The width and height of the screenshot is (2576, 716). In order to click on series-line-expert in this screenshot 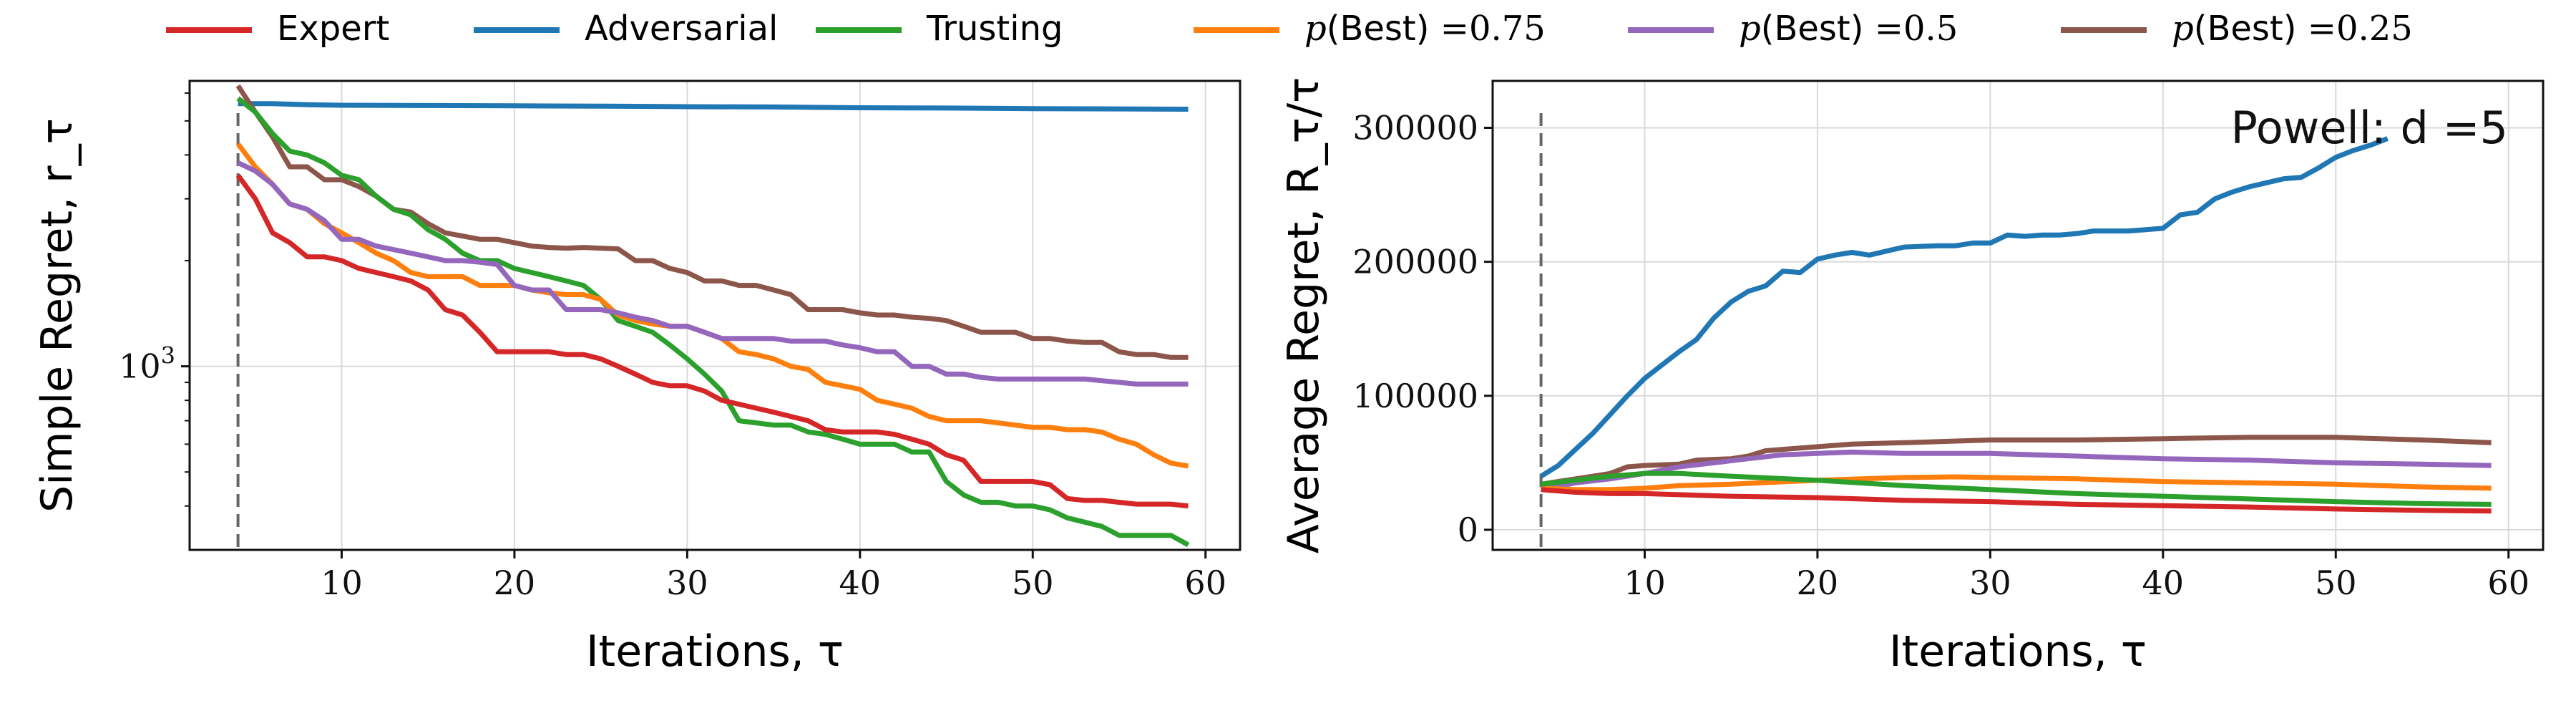, I will do `click(2016, 500)`.